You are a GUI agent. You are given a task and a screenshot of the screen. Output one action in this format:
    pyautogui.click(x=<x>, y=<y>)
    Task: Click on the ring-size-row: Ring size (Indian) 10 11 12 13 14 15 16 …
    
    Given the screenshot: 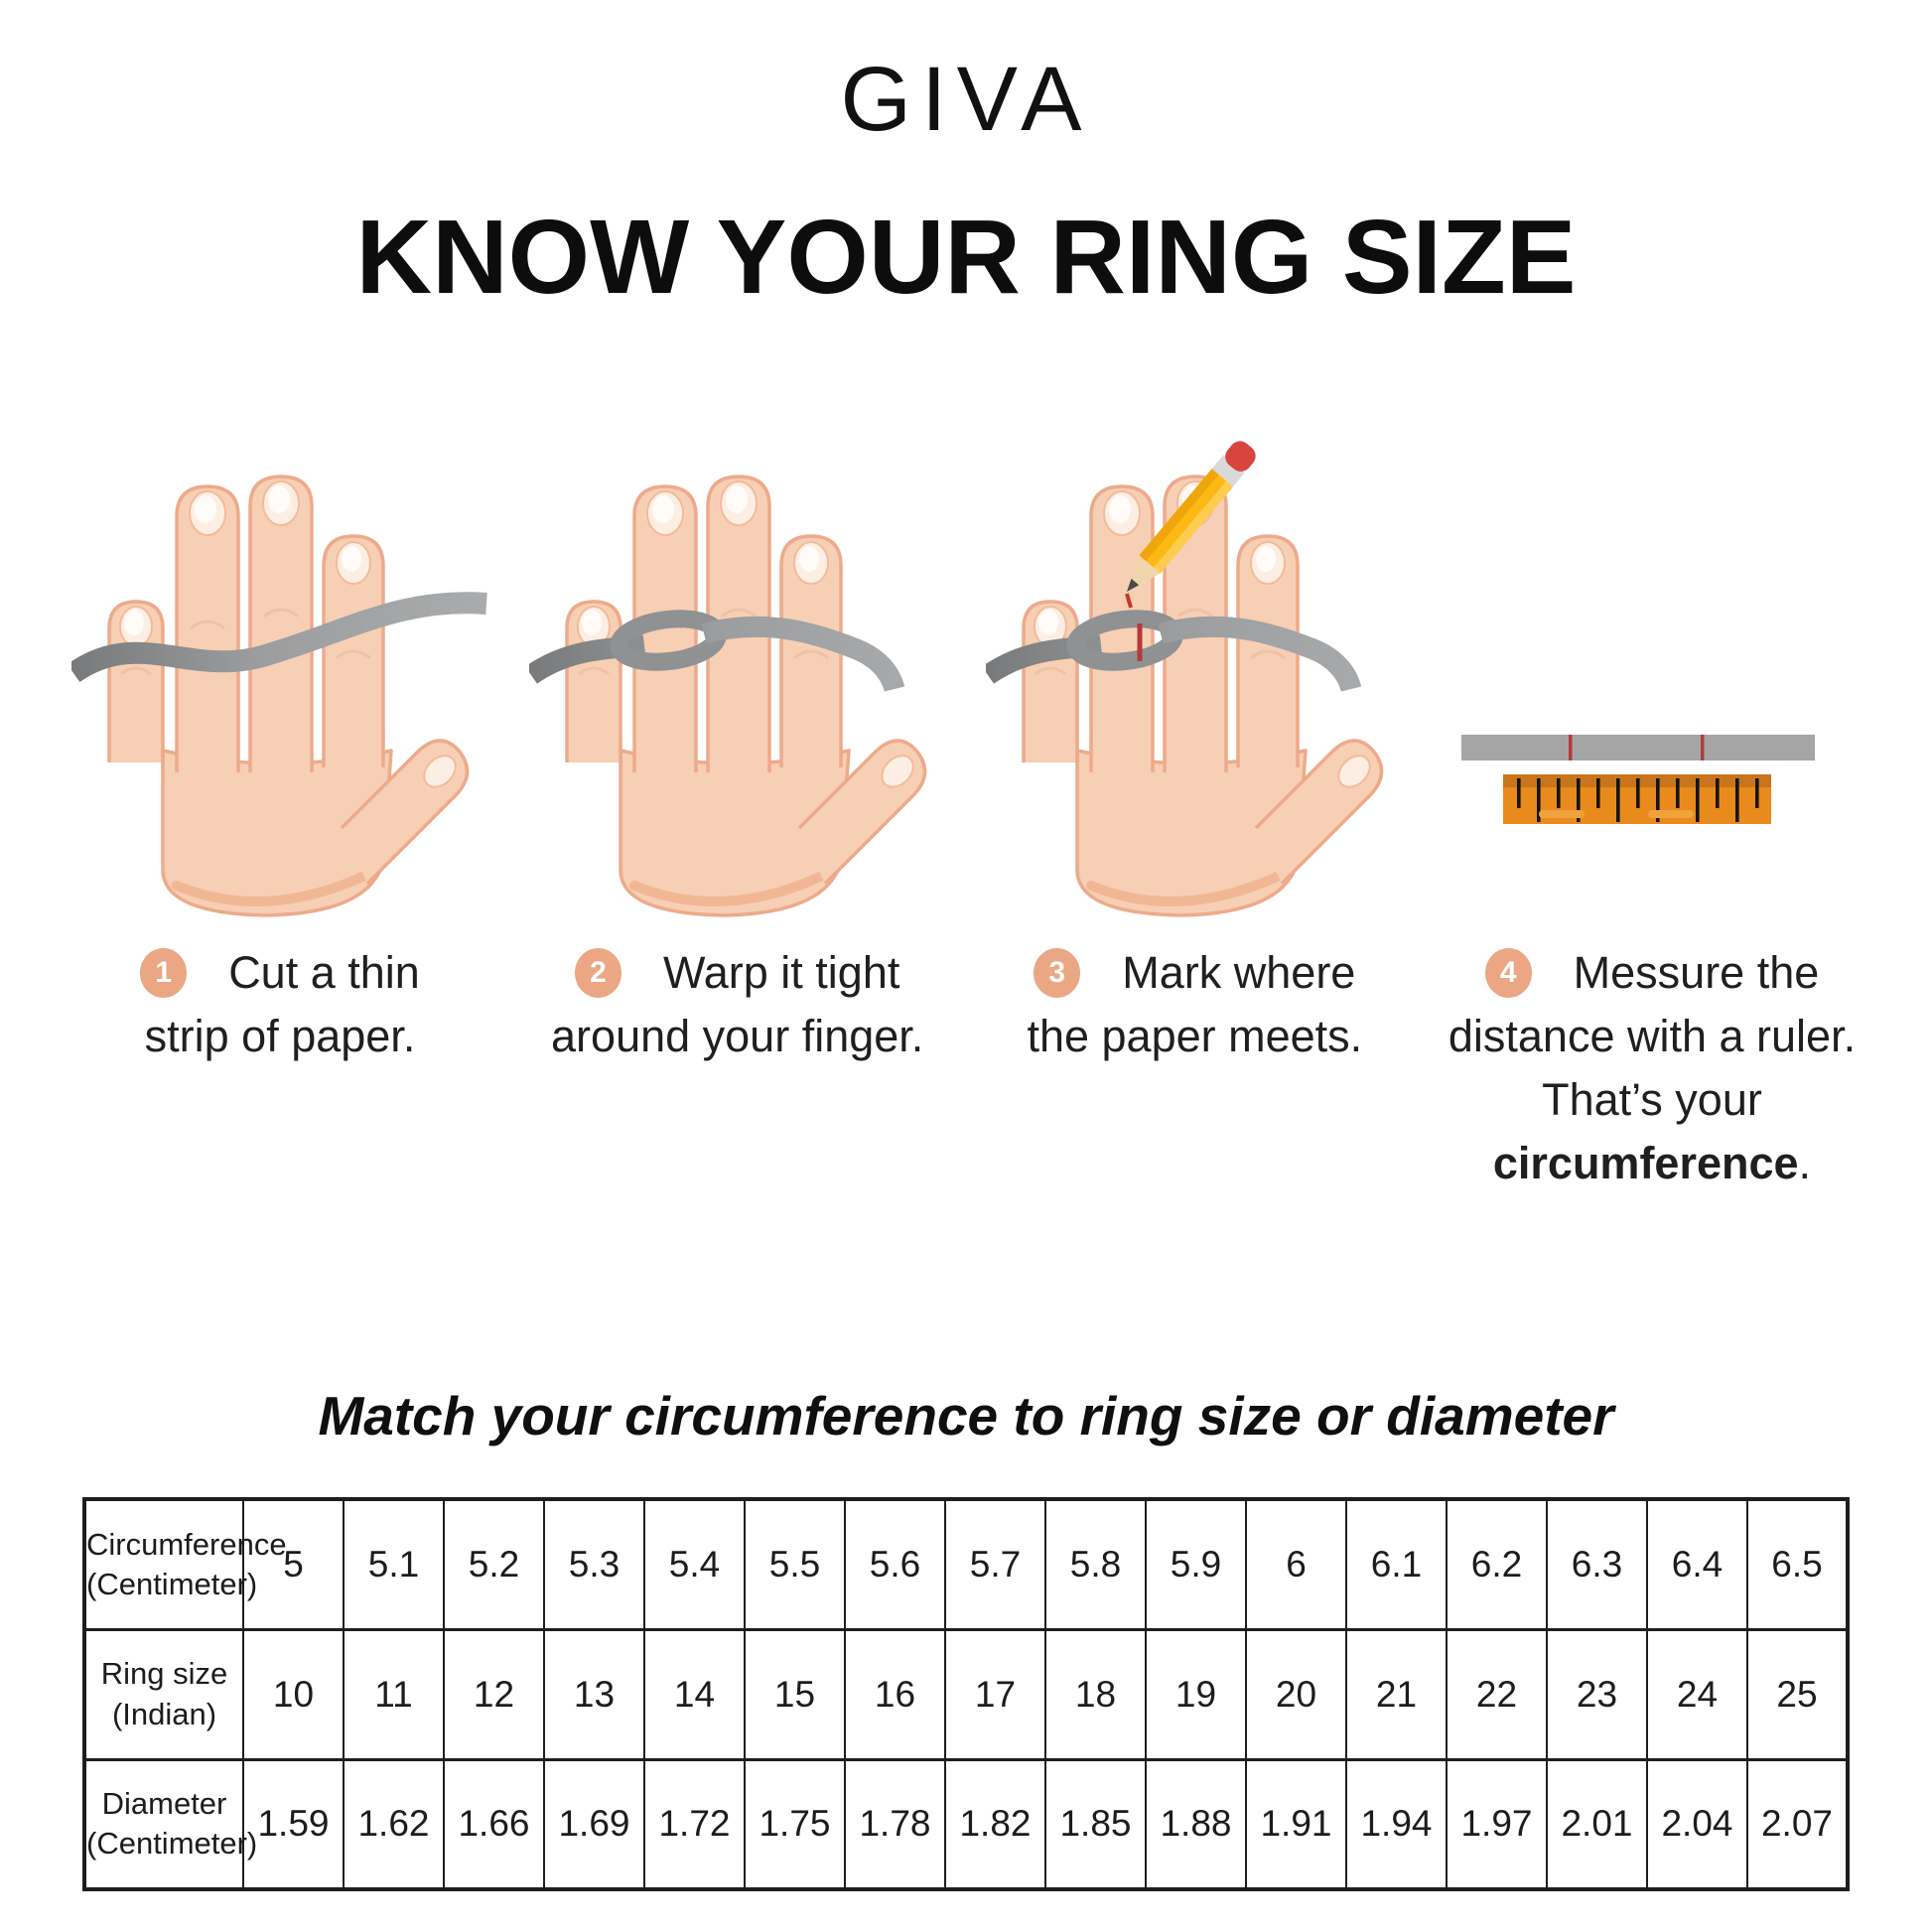 What is the action you would take?
    pyautogui.click(x=966, y=1694)
    